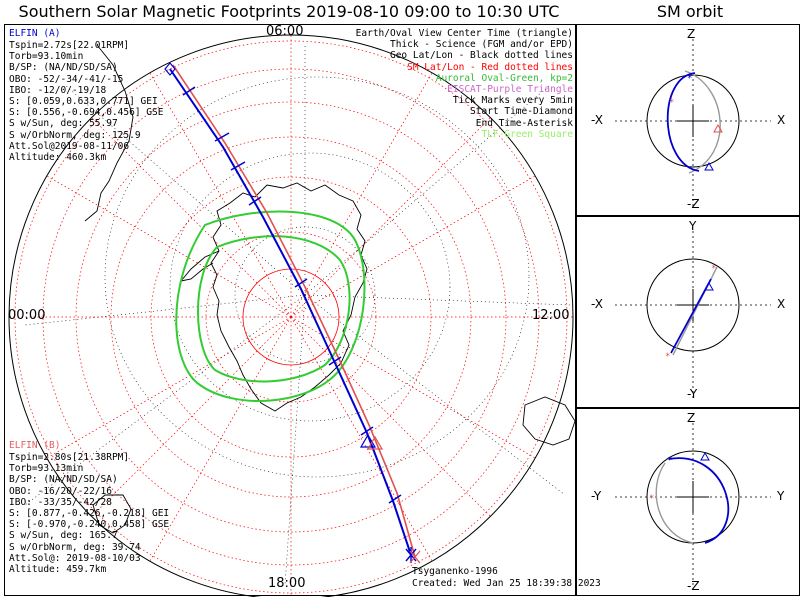  I want to click on yz-right-label: Y, so click(781, 496).